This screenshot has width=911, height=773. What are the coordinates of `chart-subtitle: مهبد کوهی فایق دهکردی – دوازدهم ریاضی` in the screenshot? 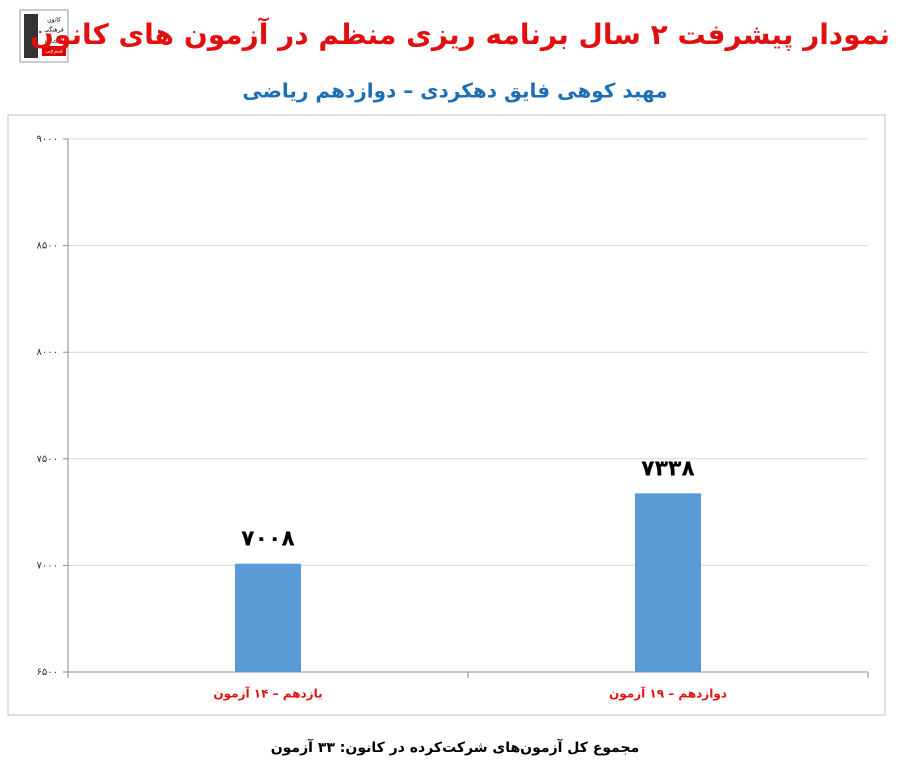 It's located at (454, 91).